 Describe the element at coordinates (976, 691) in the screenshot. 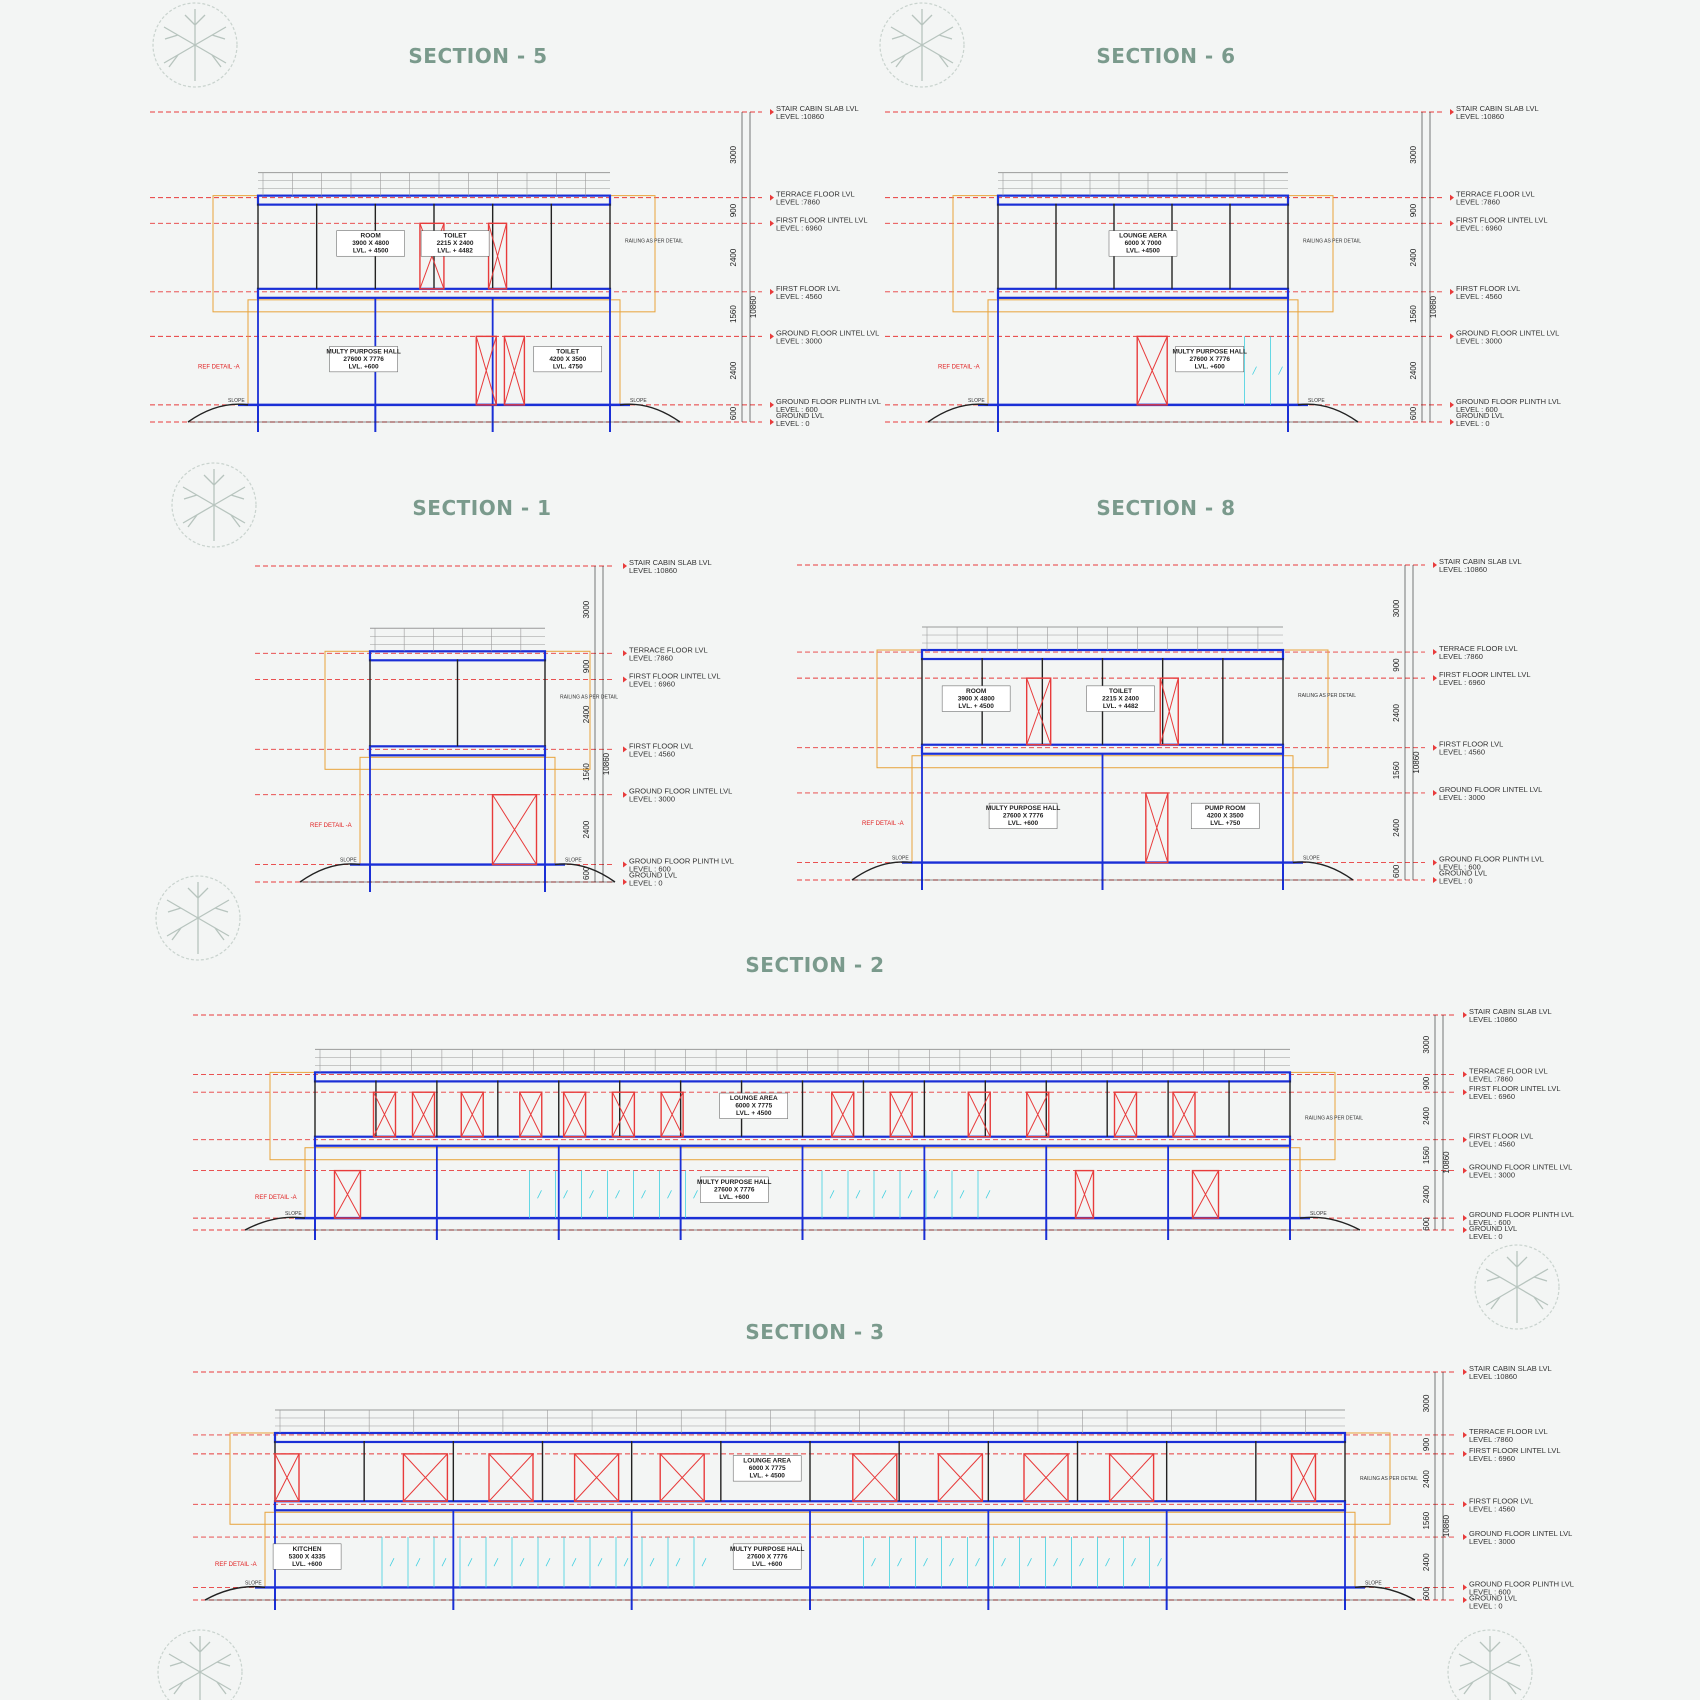

I see `room-tag: ROOM` at that location.